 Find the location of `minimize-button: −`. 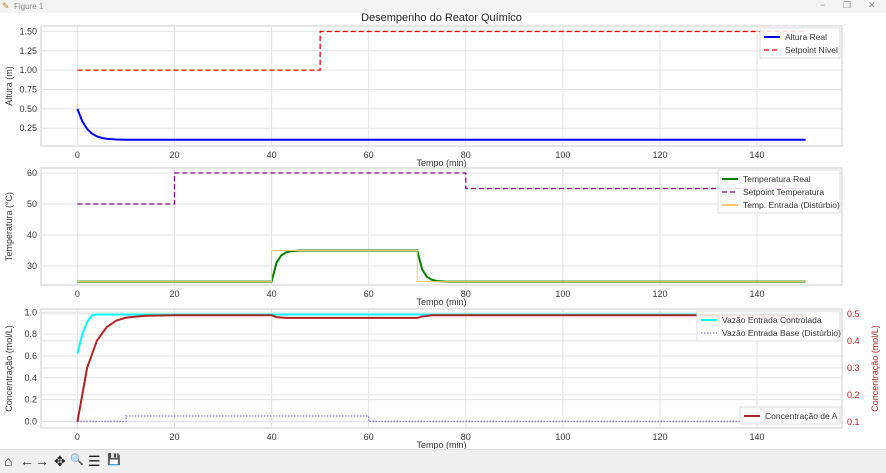

minimize-button: − is located at coordinates (823, 5).